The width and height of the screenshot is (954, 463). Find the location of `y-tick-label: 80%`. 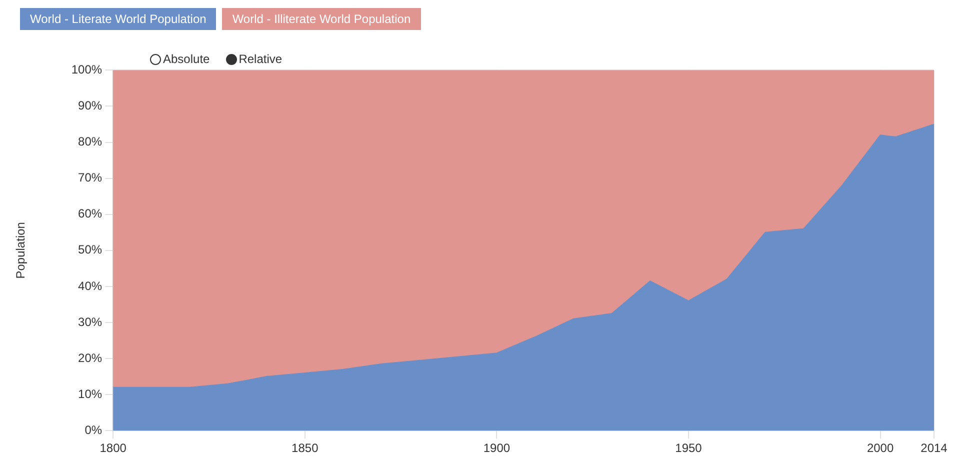

y-tick-label: 80% is located at coordinates (90, 141).